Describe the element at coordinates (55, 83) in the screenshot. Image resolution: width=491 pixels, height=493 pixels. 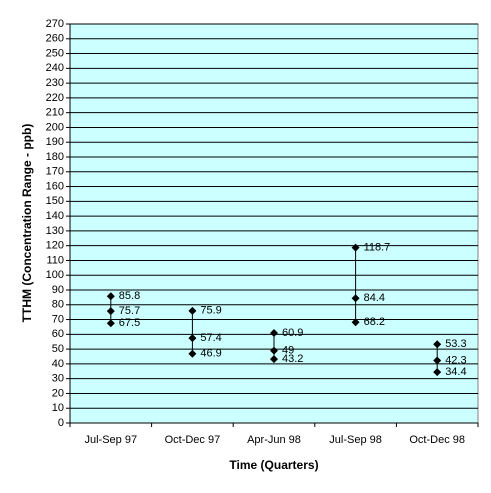
I see `y-tick-label: 230` at that location.